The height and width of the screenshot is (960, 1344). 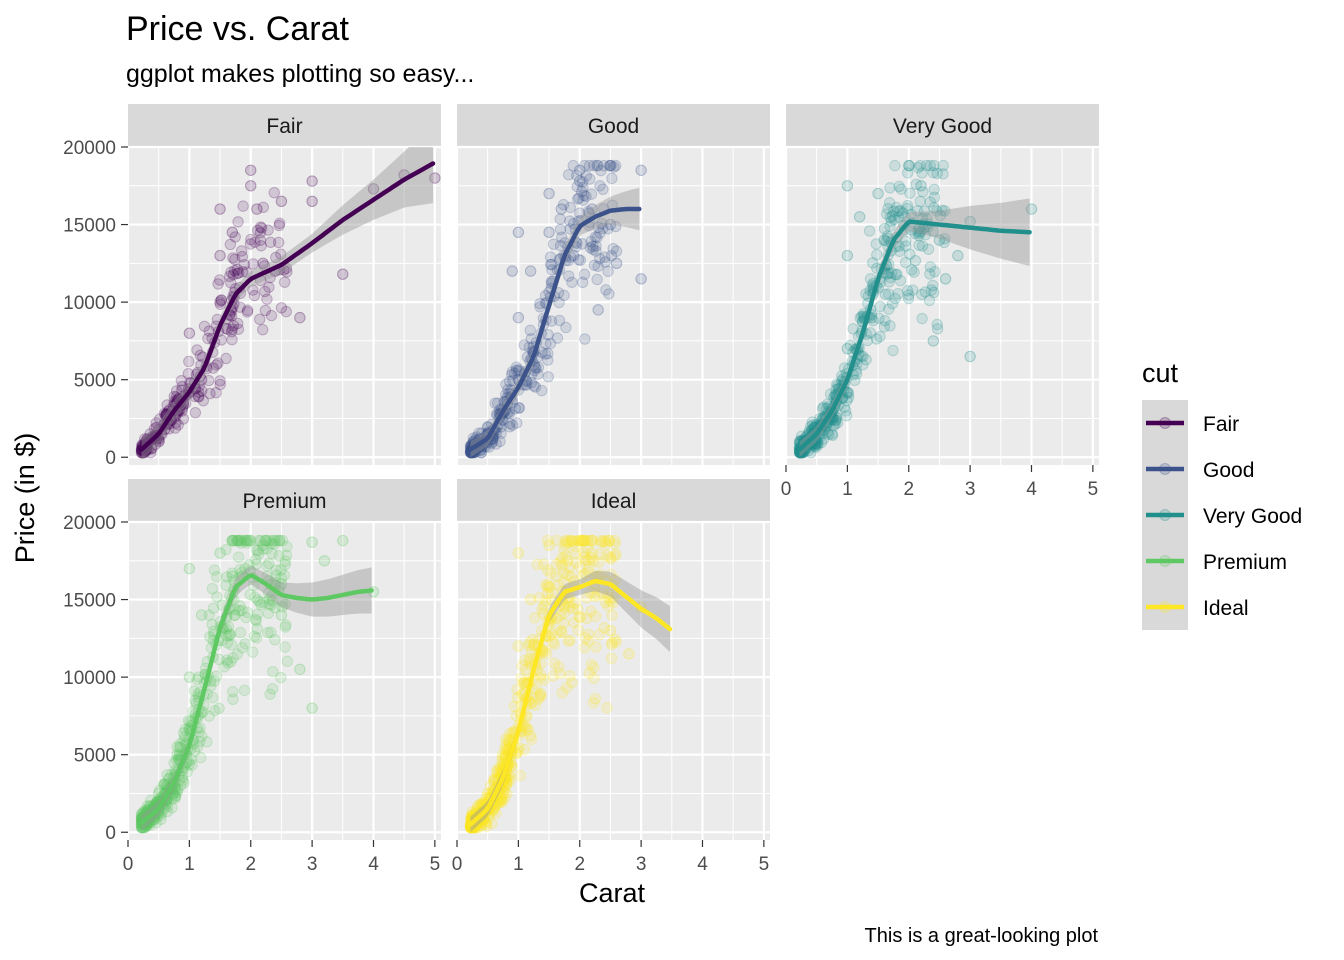 I want to click on x-tick-label: 2, so click(x=579, y=864).